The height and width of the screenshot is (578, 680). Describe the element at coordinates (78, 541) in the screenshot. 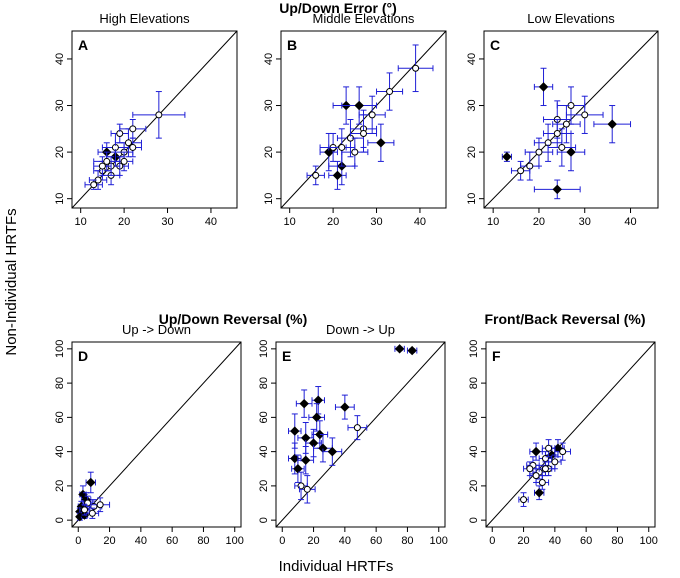

I see `x-tick-label: 0` at that location.